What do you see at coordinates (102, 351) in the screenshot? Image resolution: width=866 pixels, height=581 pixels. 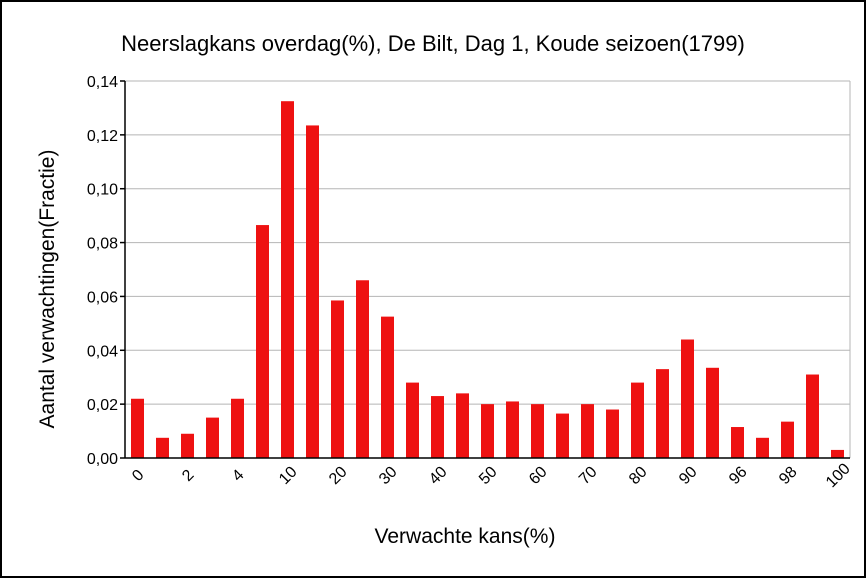 I see `y-tick-label: 0,04` at bounding box center [102, 351].